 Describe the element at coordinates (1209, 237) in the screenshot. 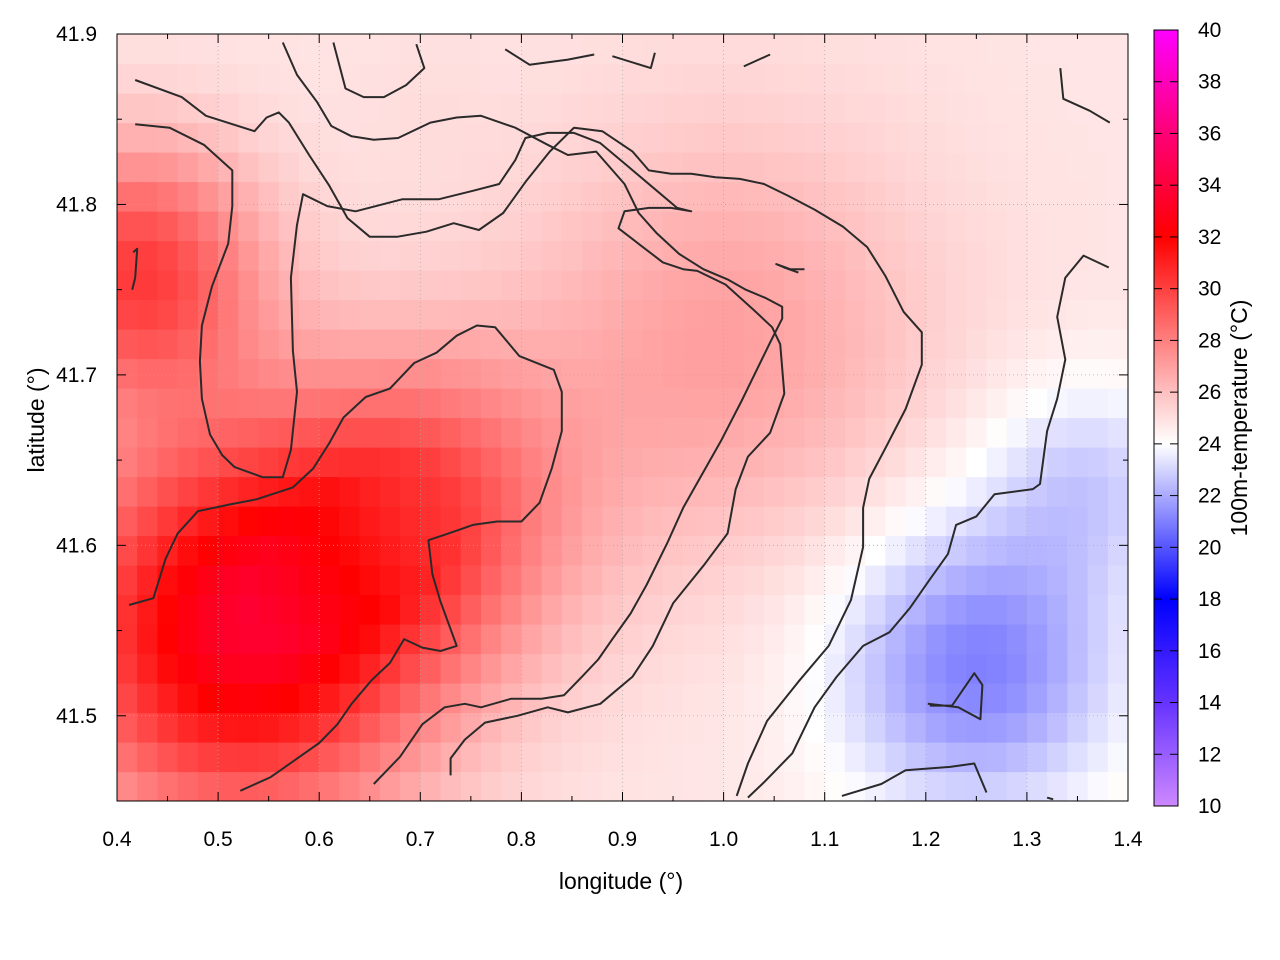

I see `colorbar-tick-label: 32` at that location.